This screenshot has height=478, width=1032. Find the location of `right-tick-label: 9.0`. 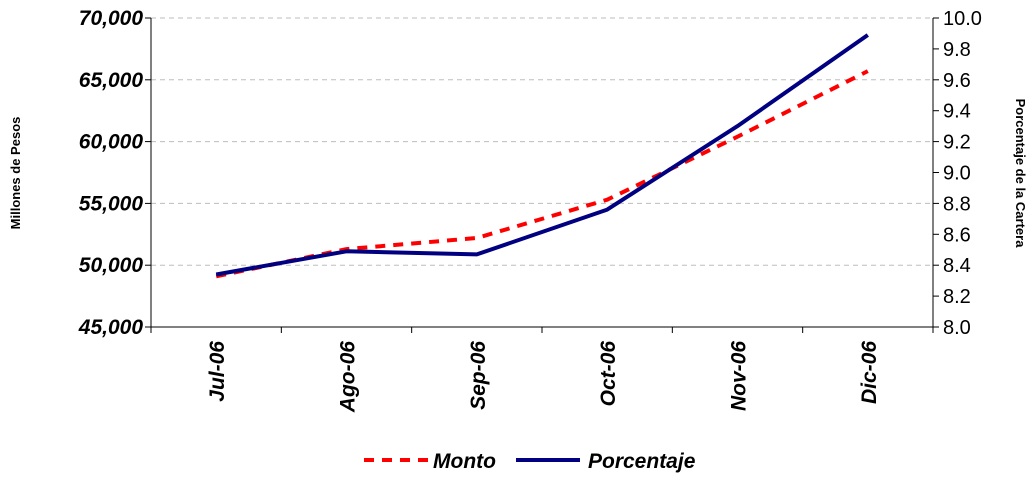

right-tick-label: 9.0 is located at coordinates (957, 174).